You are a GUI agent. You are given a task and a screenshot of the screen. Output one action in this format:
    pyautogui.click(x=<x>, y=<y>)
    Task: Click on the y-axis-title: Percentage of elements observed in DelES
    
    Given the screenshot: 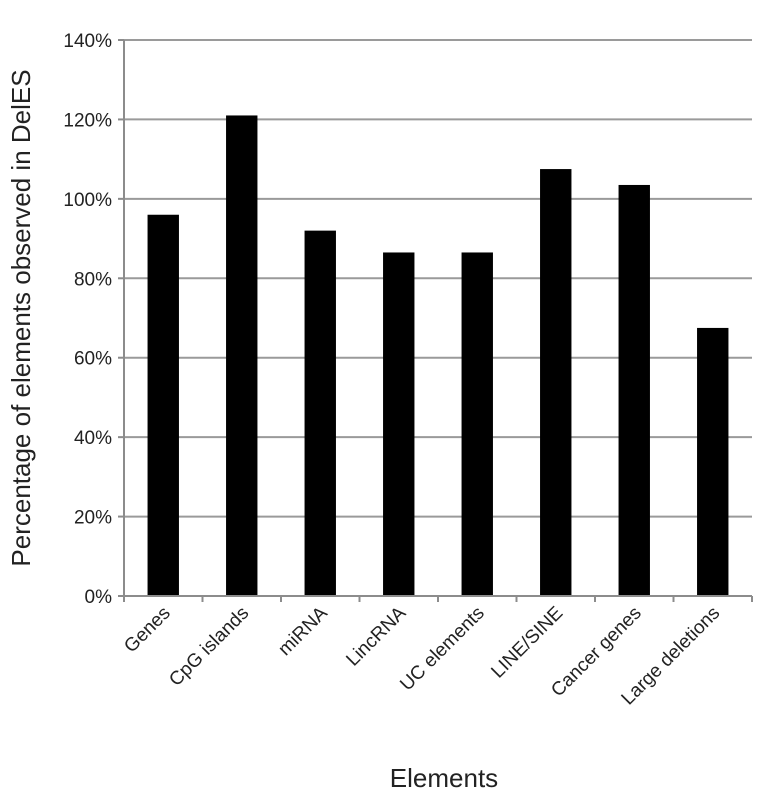 What is the action you would take?
    pyautogui.click(x=21, y=317)
    